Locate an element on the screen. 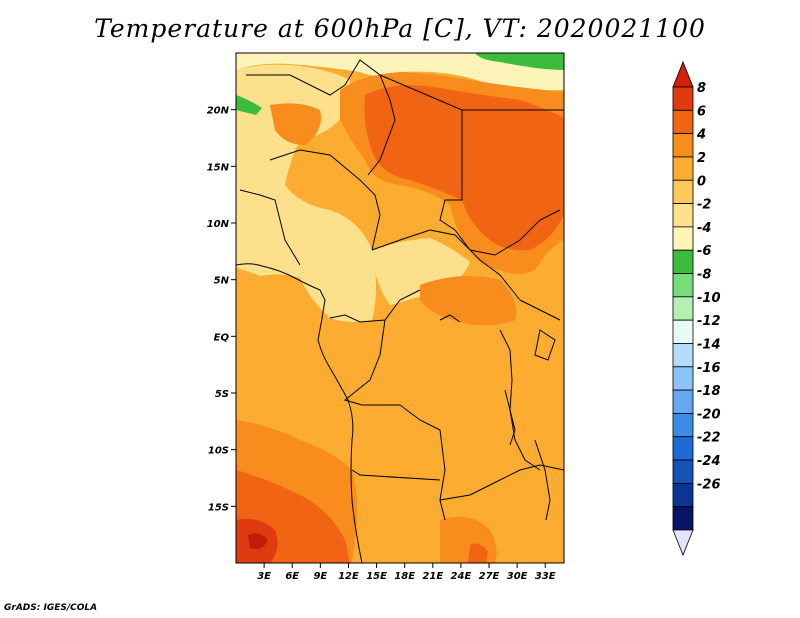 The image size is (800, 618). x-tick-label: 9E is located at coordinates (320, 576).